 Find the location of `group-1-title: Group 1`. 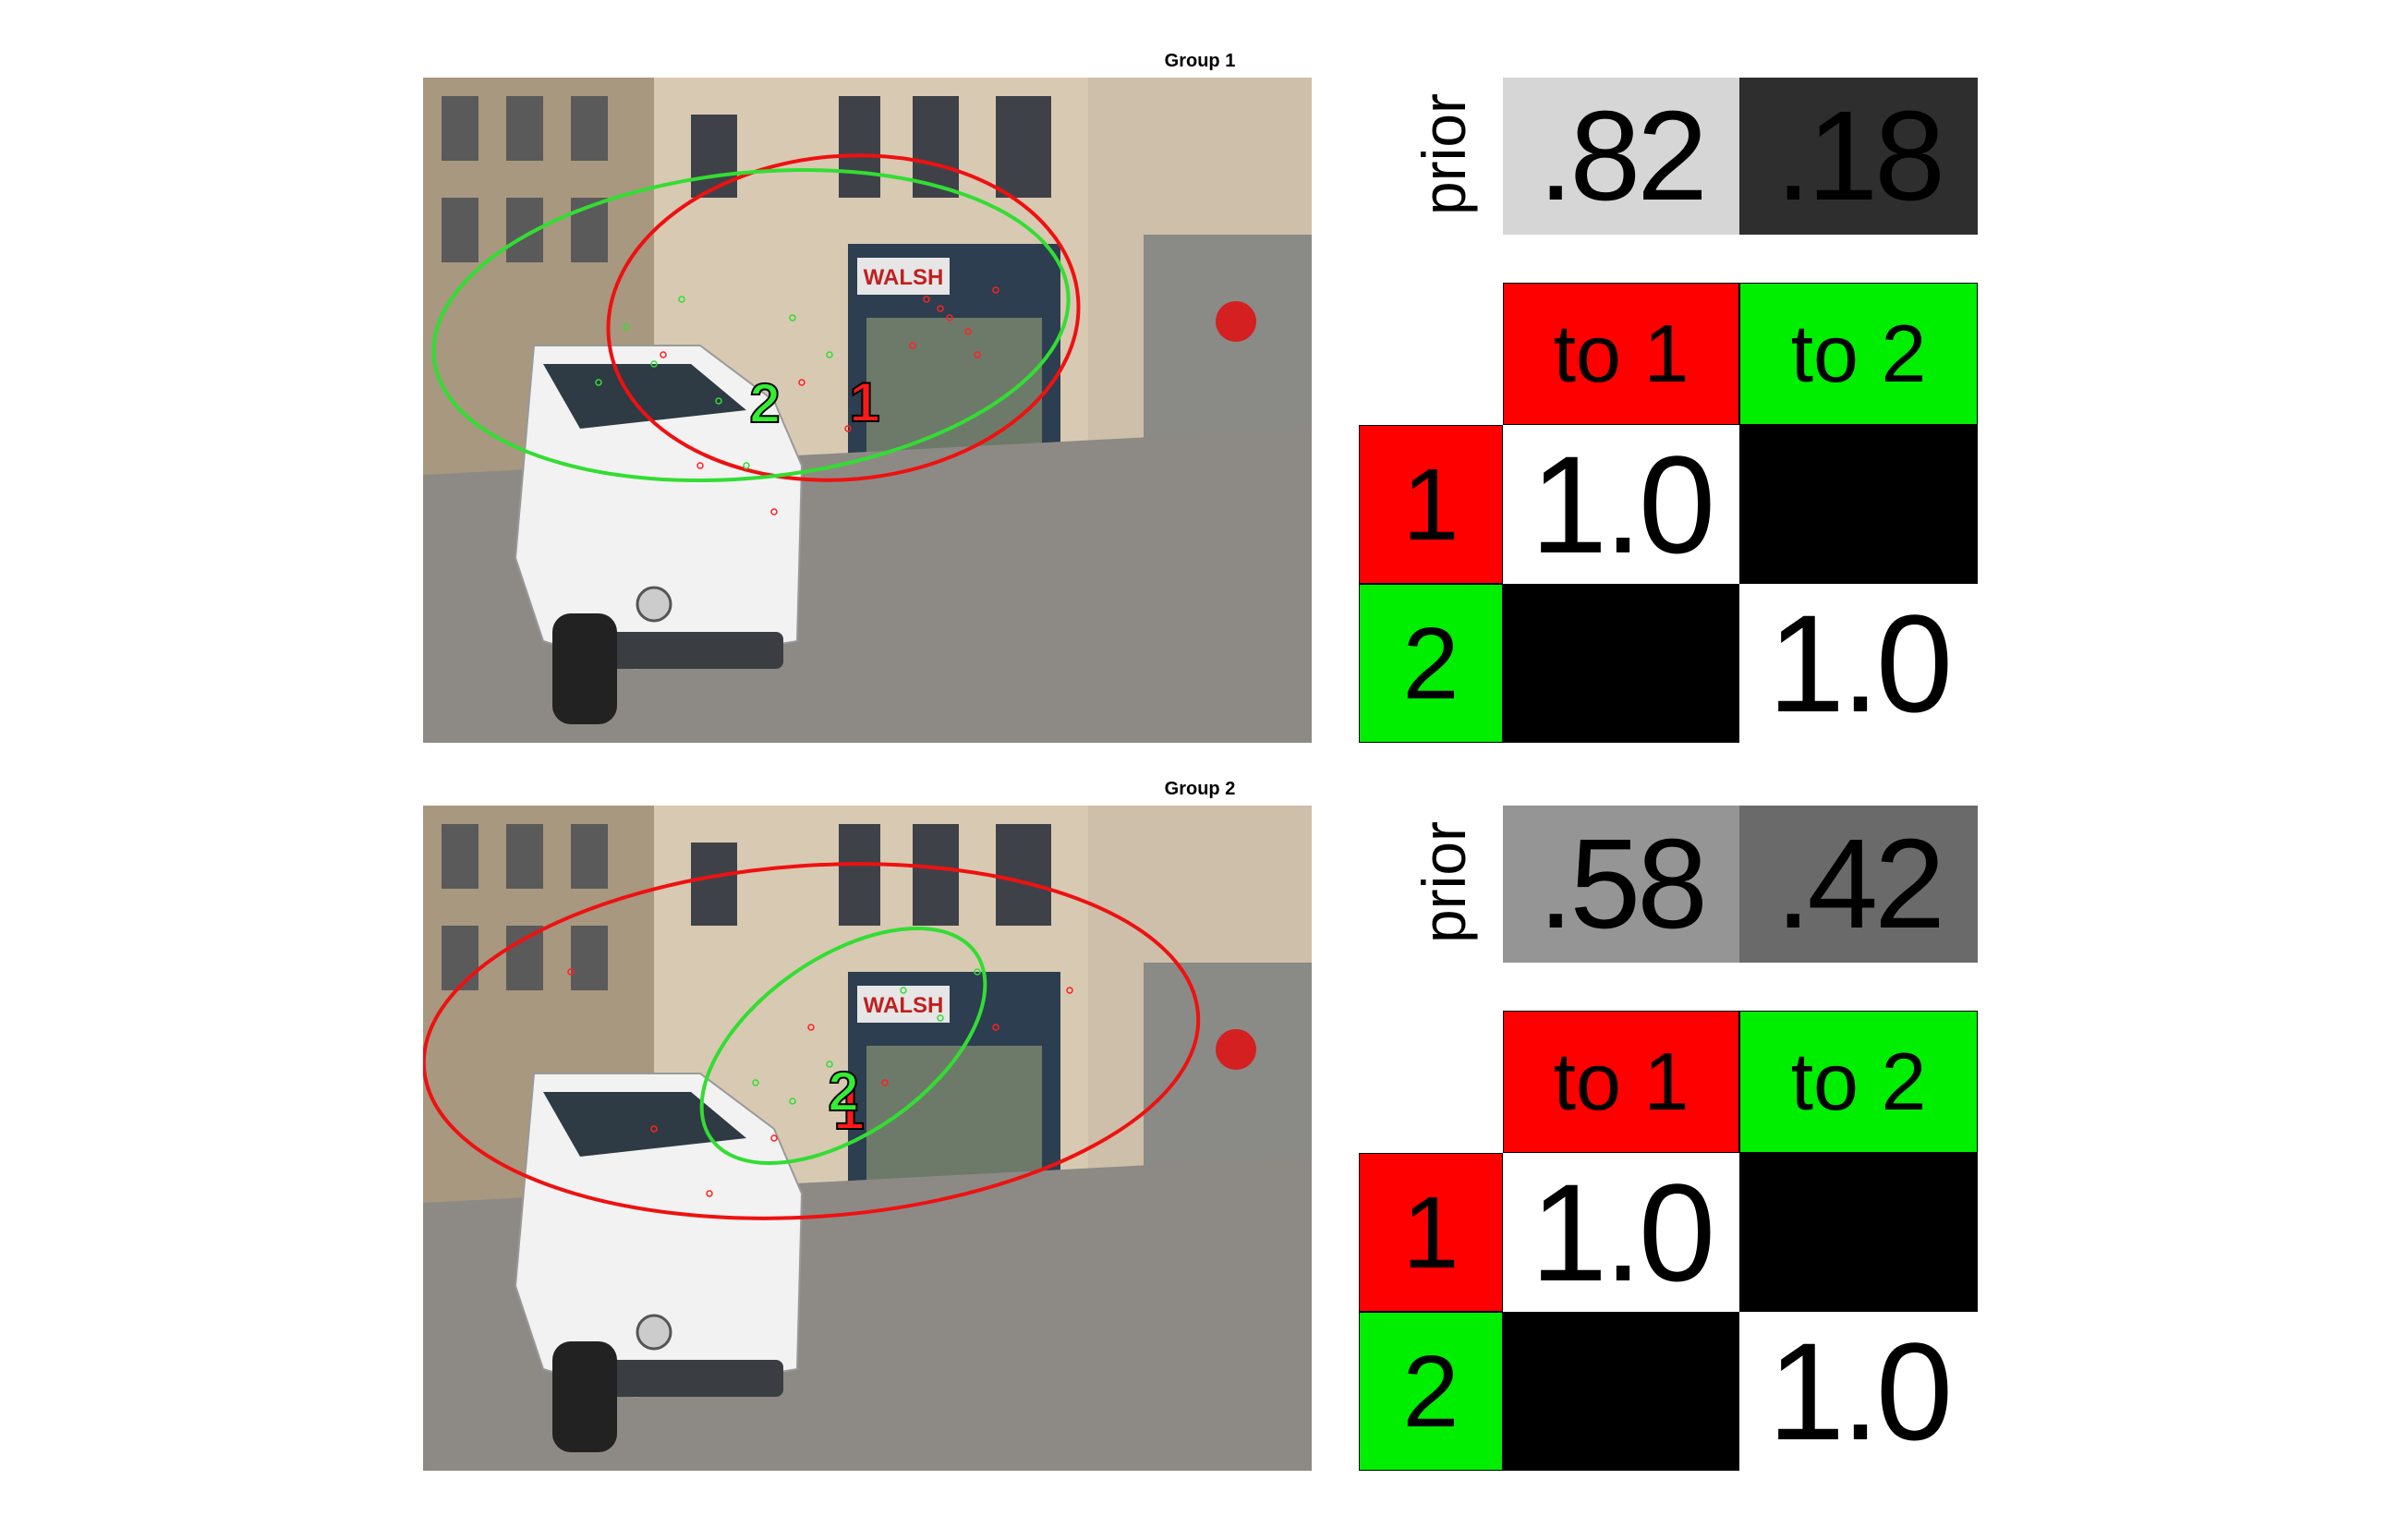

group-1-title: Group 1 is located at coordinates (1200, 61).